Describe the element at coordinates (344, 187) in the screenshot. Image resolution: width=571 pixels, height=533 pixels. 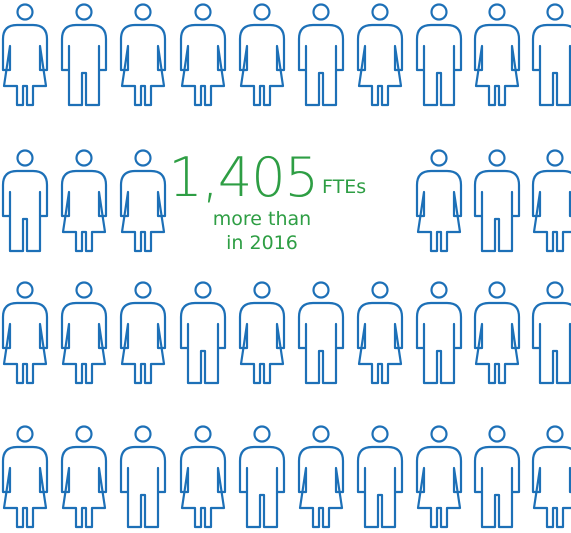
I see `headline-unit: FTEs` at that location.